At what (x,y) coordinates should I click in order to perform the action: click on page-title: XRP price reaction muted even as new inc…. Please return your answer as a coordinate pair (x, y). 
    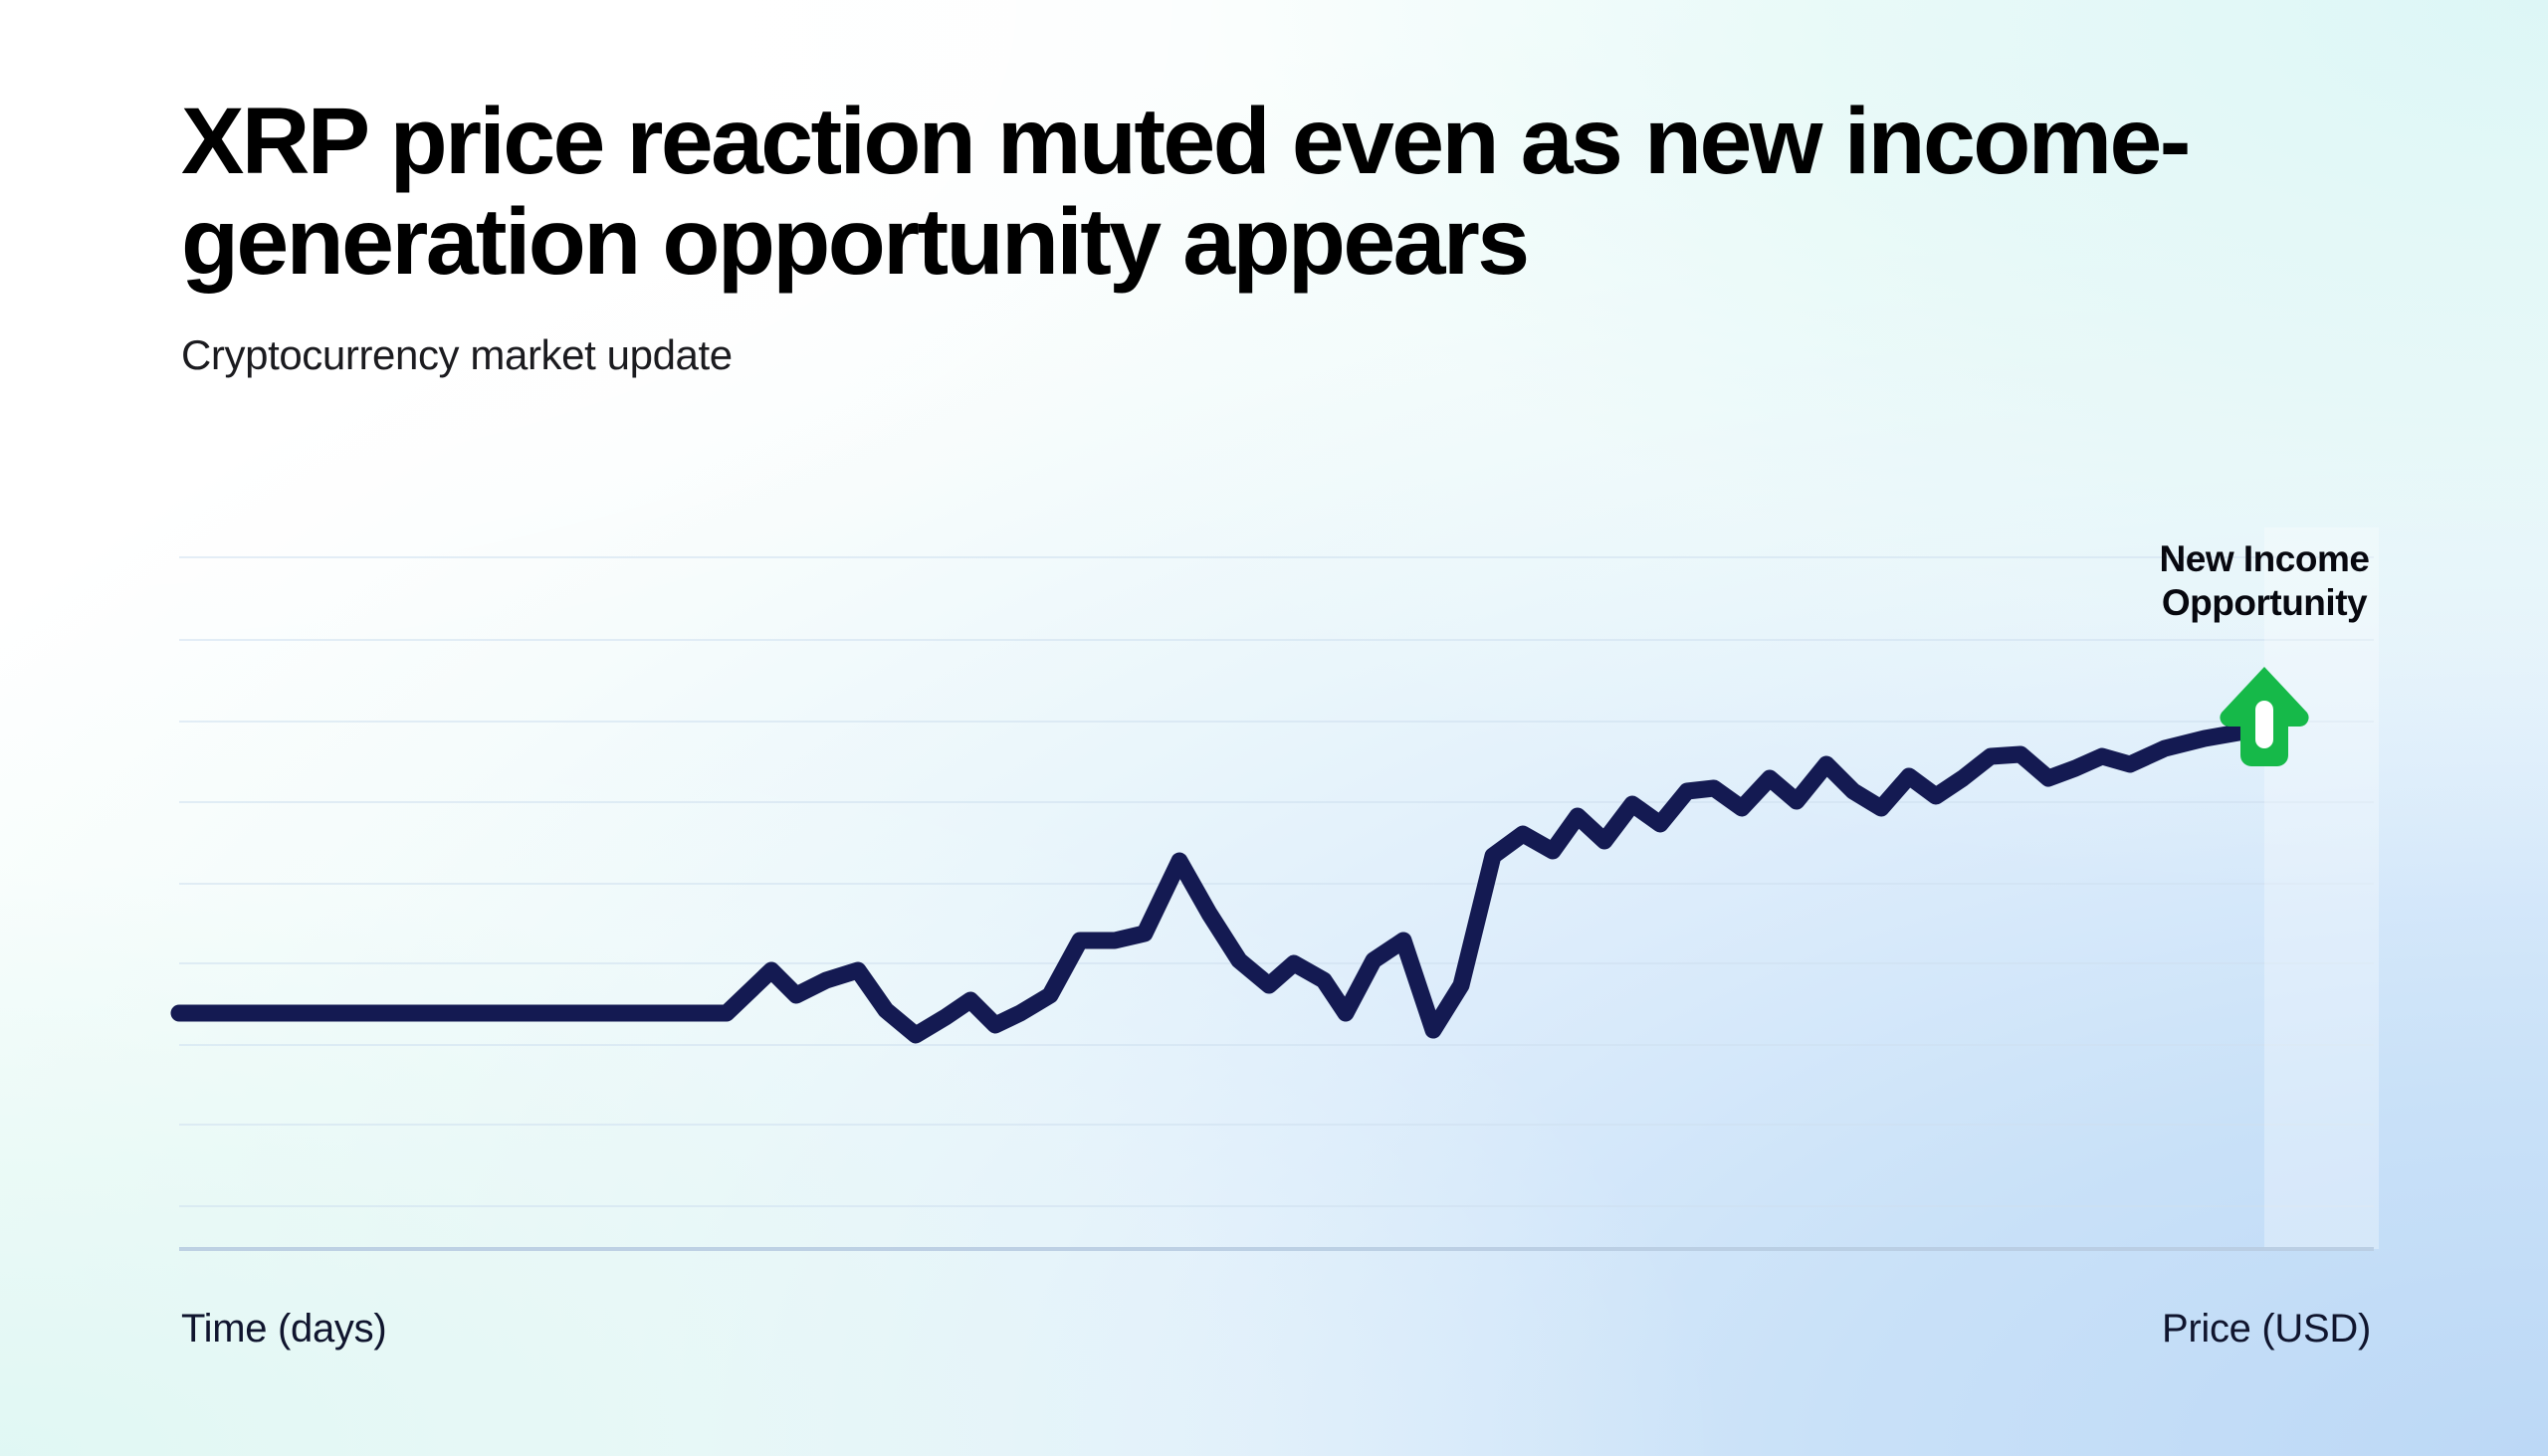
    Looking at the image, I should click on (1186, 192).